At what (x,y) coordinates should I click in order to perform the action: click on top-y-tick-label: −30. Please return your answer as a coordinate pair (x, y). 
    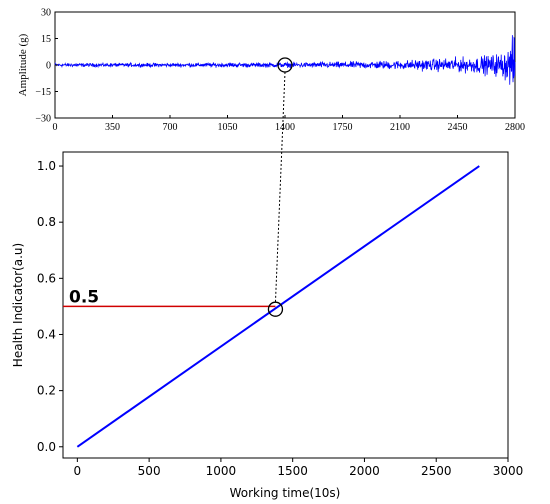
    Looking at the image, I should click on (43, 119).